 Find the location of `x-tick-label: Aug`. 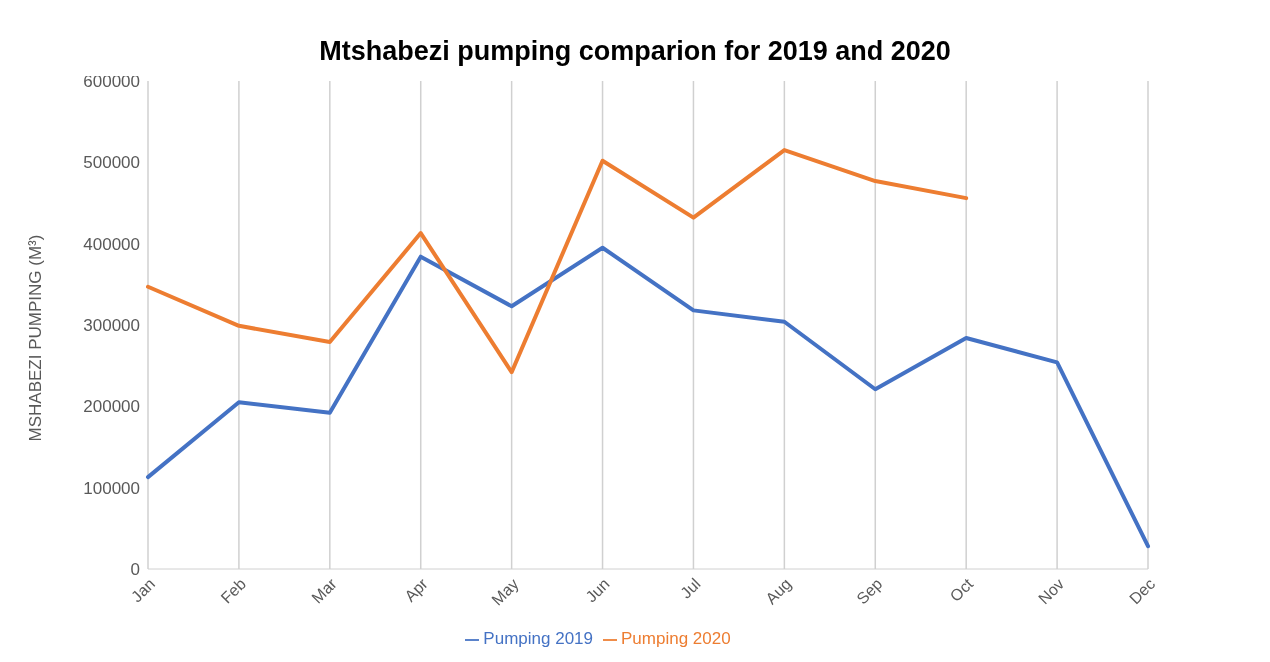

x-tick-label: Aug is located at coordinates (778, 591).